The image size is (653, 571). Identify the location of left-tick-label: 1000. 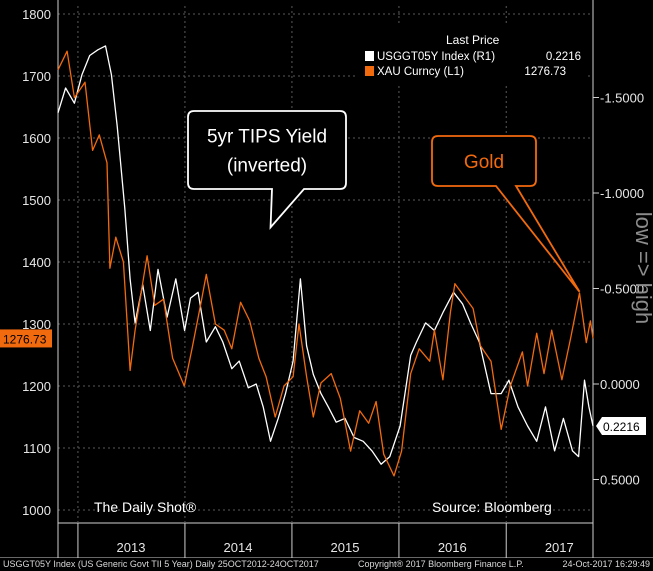
(36, 510).